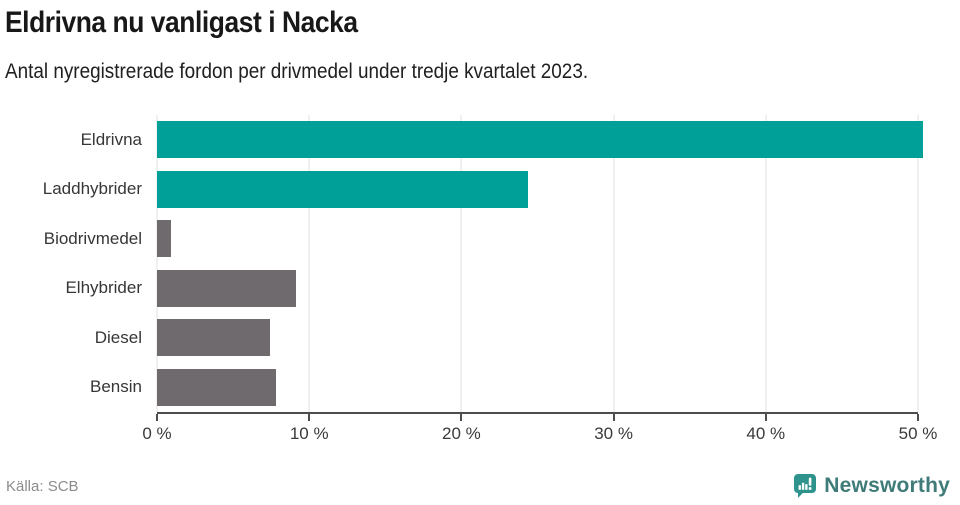 The width and height of the screenshot is (960, 505). I want to click on x-axis-line, so click(537, 413).